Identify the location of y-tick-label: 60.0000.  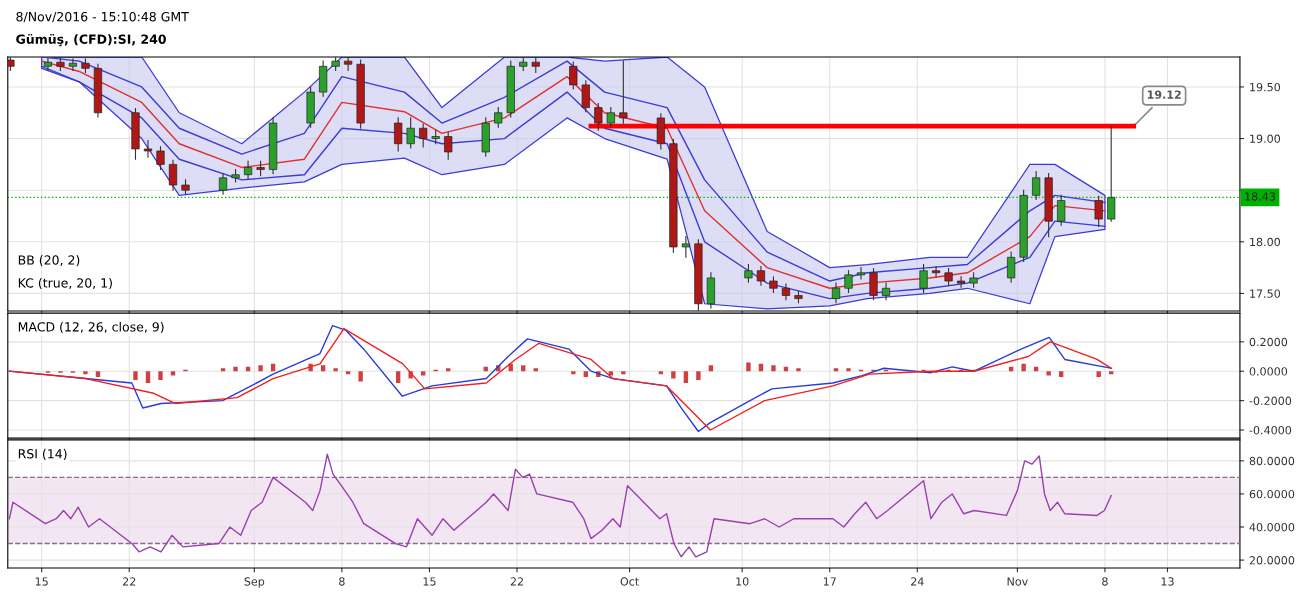
(1272, 494).